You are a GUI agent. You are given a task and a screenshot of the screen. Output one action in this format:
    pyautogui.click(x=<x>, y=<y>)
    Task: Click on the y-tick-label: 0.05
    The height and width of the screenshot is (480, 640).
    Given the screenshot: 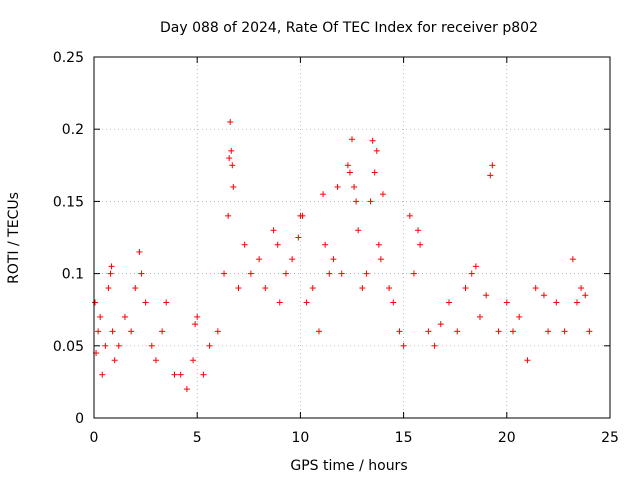 What is the action you would take?
    pyautogui.click(x=68, y=347)
    